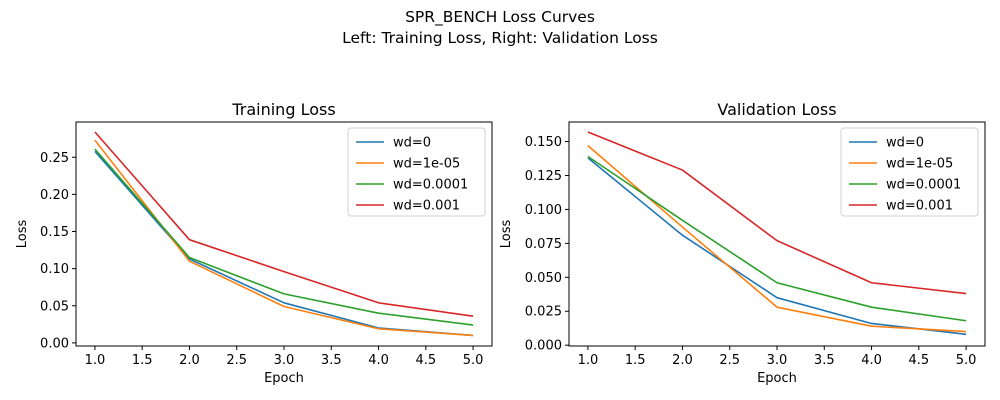 The width and height of the screenshot is (1000, 400). I want to click on training-x-tick-label: 2.0, so click(189, 360).